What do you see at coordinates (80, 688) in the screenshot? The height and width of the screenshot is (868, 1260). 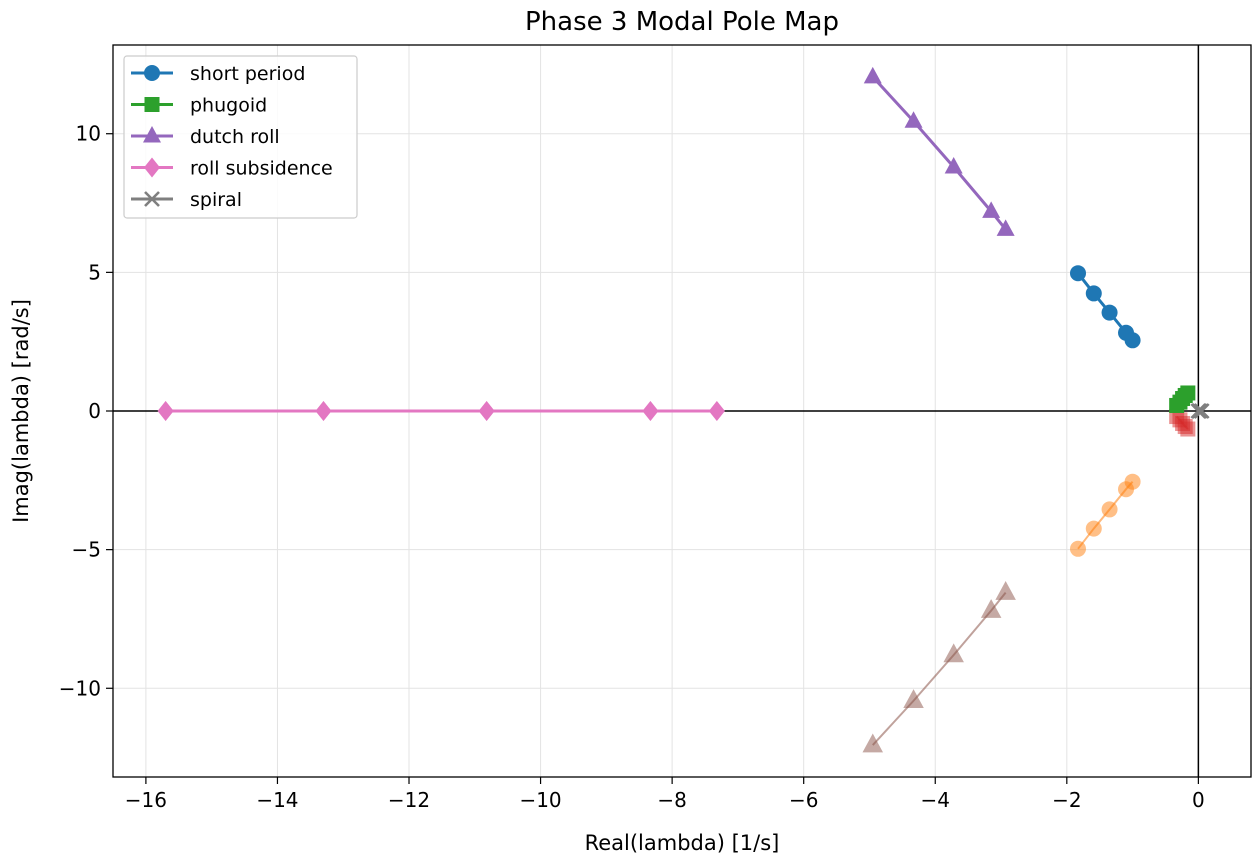 I see `y-tick-label: −10` at bounding box center [80, 688].